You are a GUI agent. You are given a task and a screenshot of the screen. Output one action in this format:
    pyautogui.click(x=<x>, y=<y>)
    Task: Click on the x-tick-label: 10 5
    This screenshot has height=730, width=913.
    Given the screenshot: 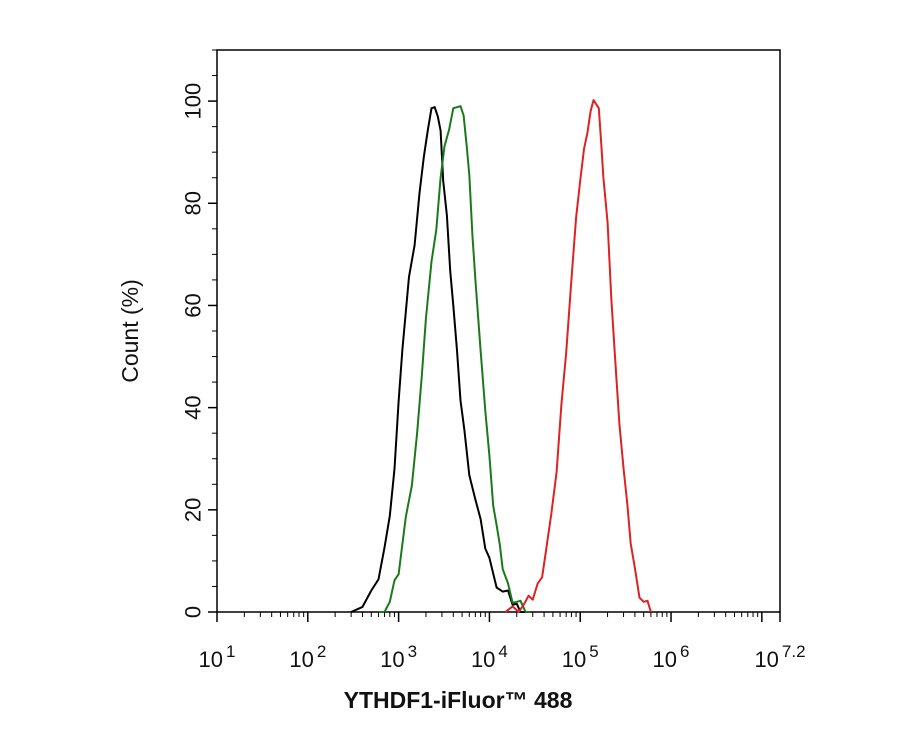 What is the action you would take?
    pyautogui.click(x=580, y=657)
    